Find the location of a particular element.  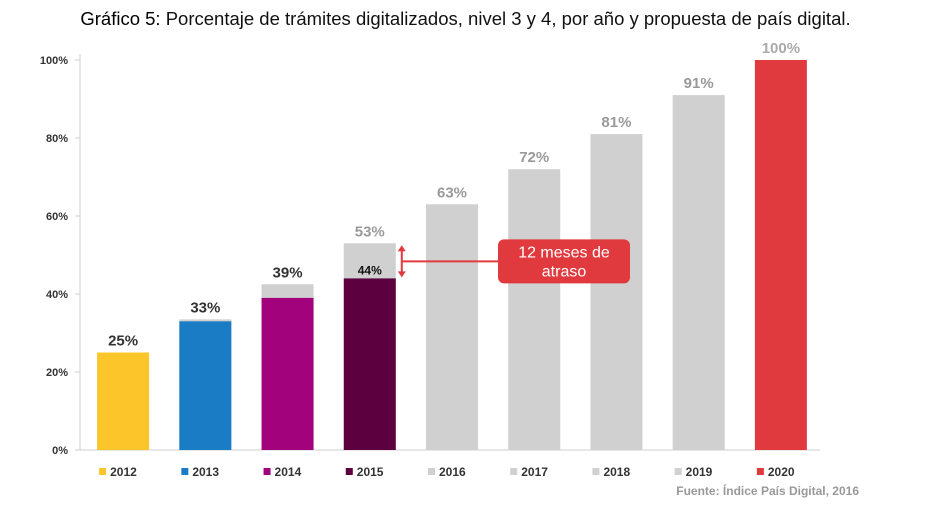

bar-label-2019: 91% is located at coordinates (699, 83).